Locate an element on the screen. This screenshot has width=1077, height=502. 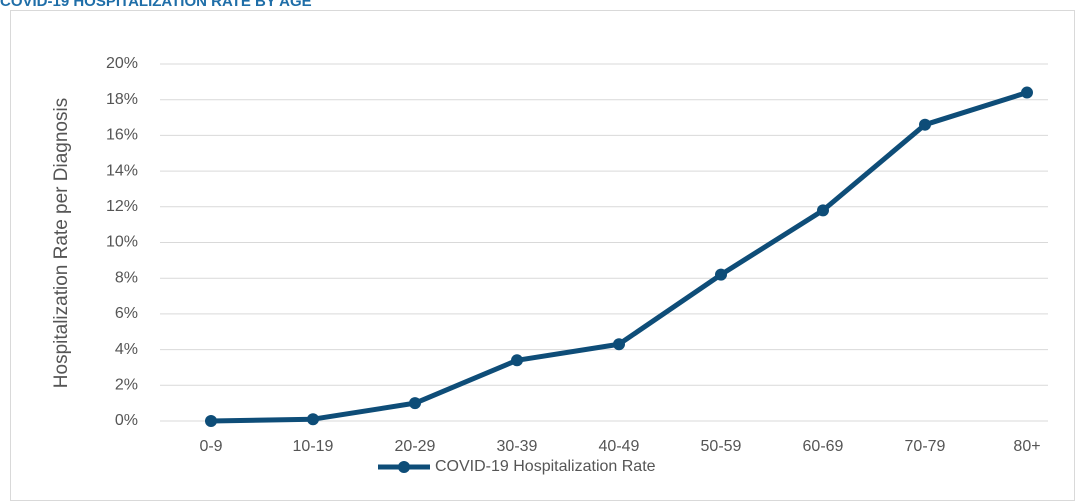
y-tick-label: 12% is located at coordinates (122, 206).